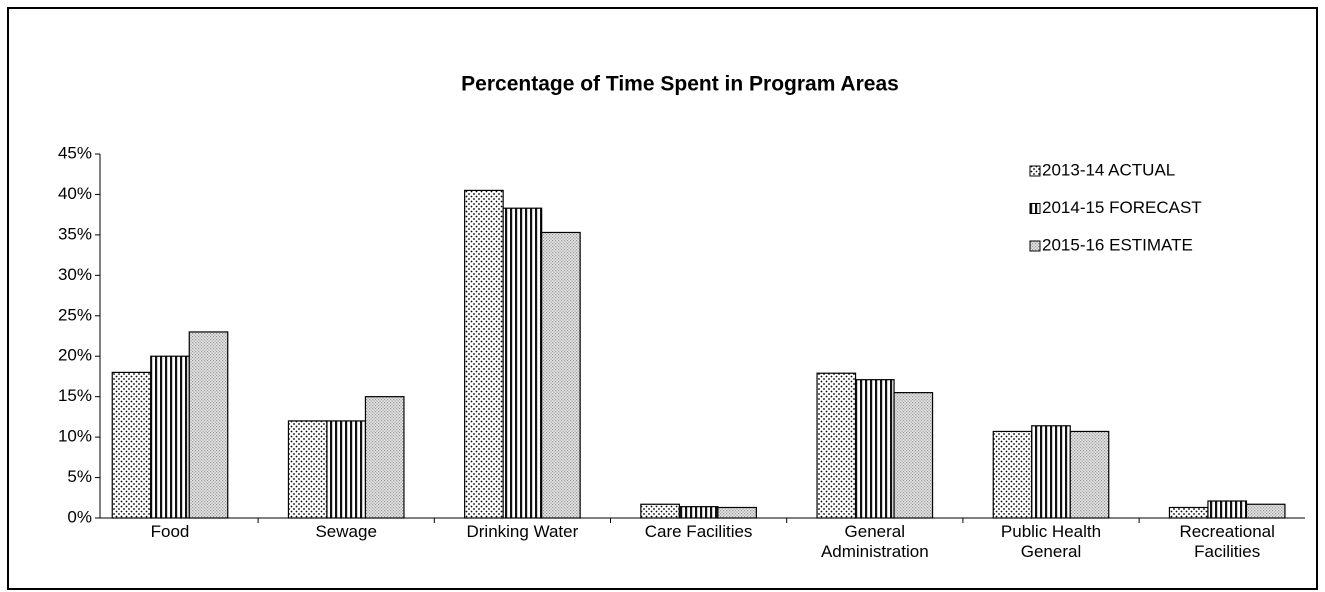  What do you see at coordinates (75, 355) in the screenshot?
I see `y-tick-label: 20%` at bounding box center [75, 355].